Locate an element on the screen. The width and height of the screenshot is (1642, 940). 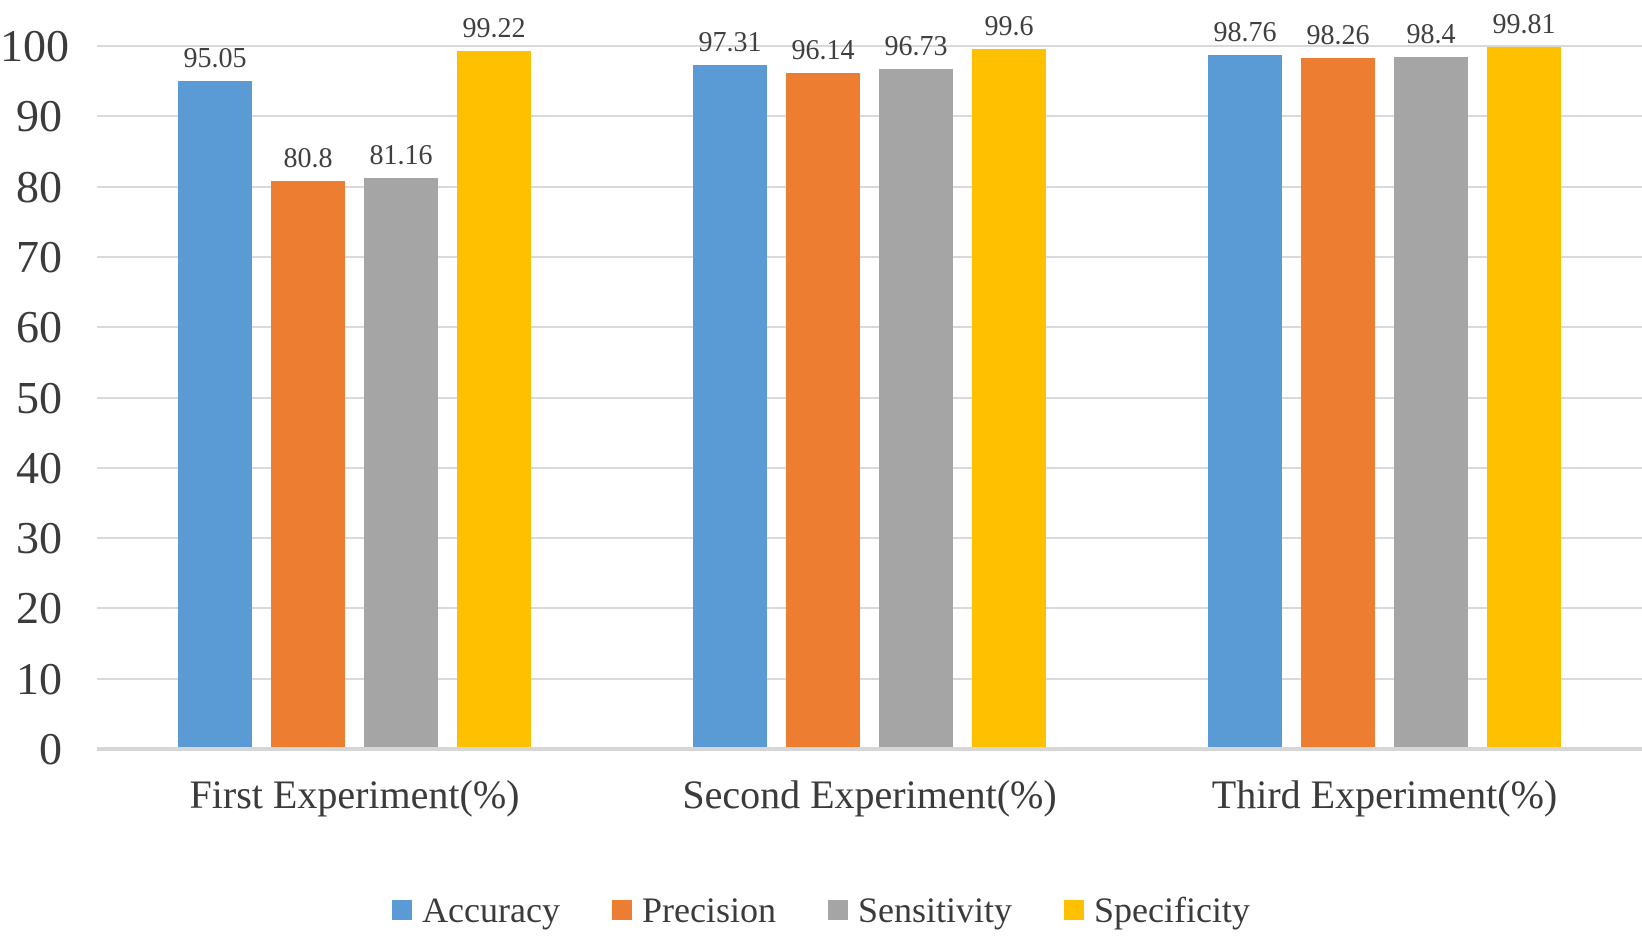
legend-item-specificity: Specificity is located at coordinates (1156, 910).